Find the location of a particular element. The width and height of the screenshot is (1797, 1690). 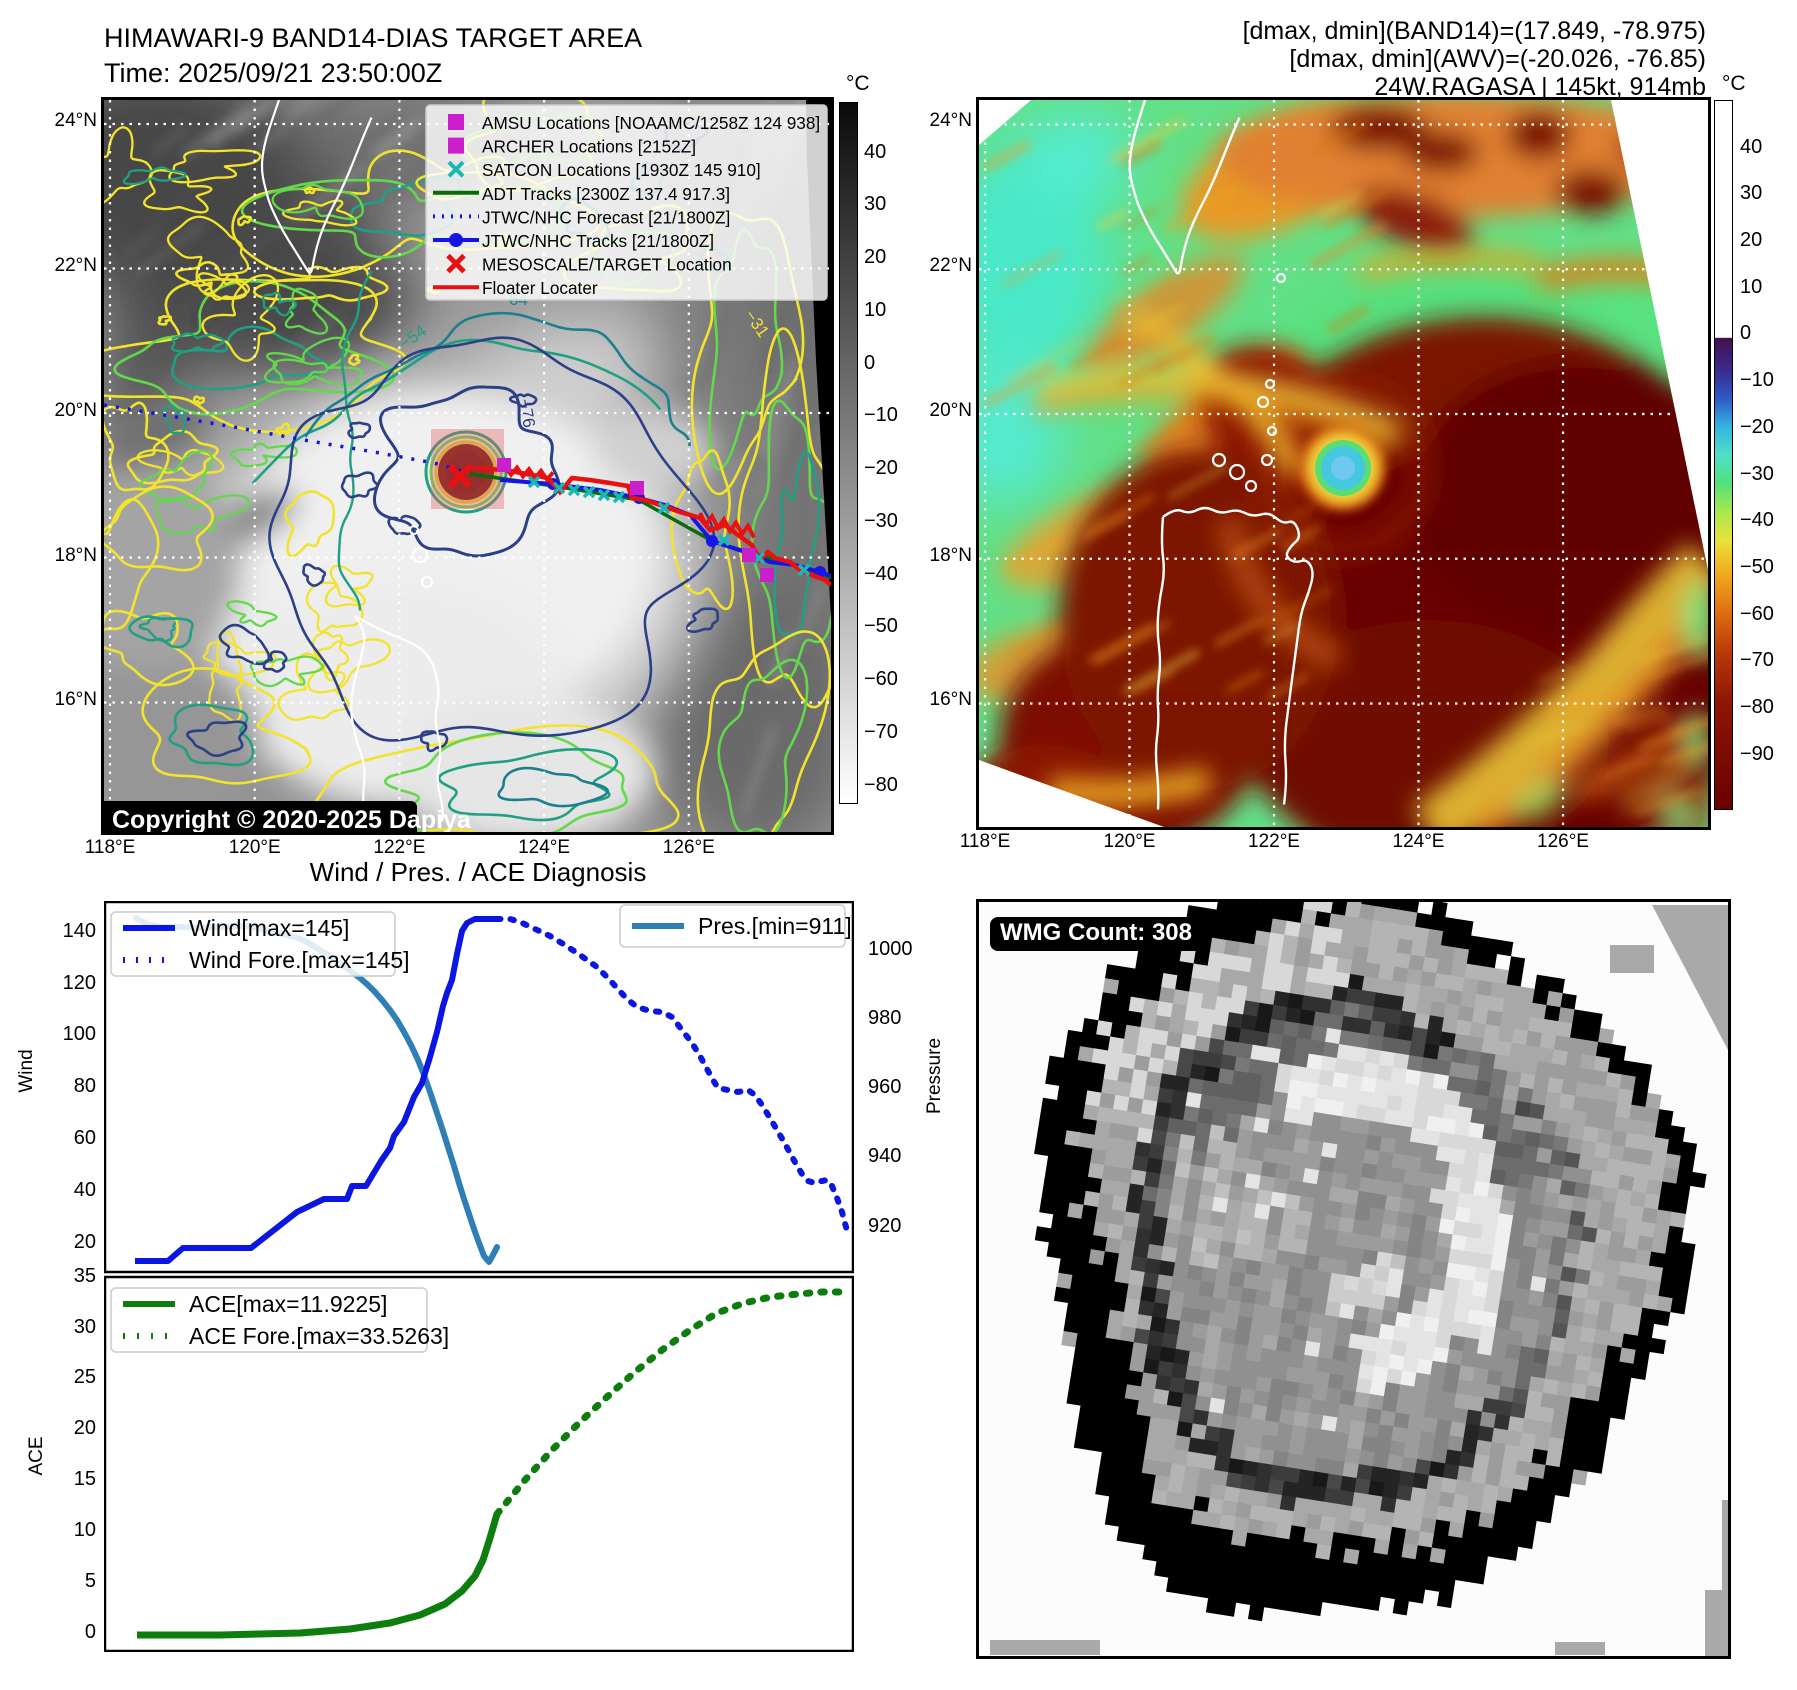

svg-text: Copyright © 2020-2025 Dapiya is located at coordinates (292, 819).